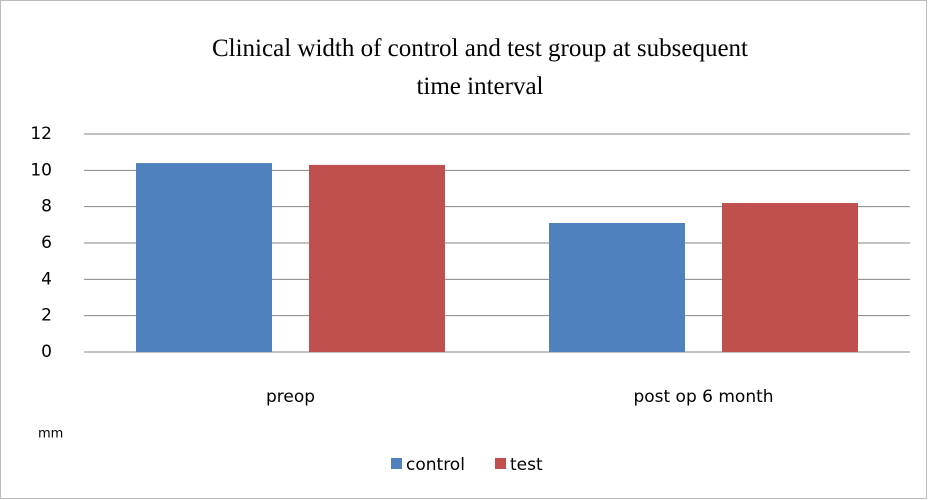  What do you see at coordinates (46, 352) in the screenshot?
I see `y-tick-label: 0` at bounding box center [46, 352].